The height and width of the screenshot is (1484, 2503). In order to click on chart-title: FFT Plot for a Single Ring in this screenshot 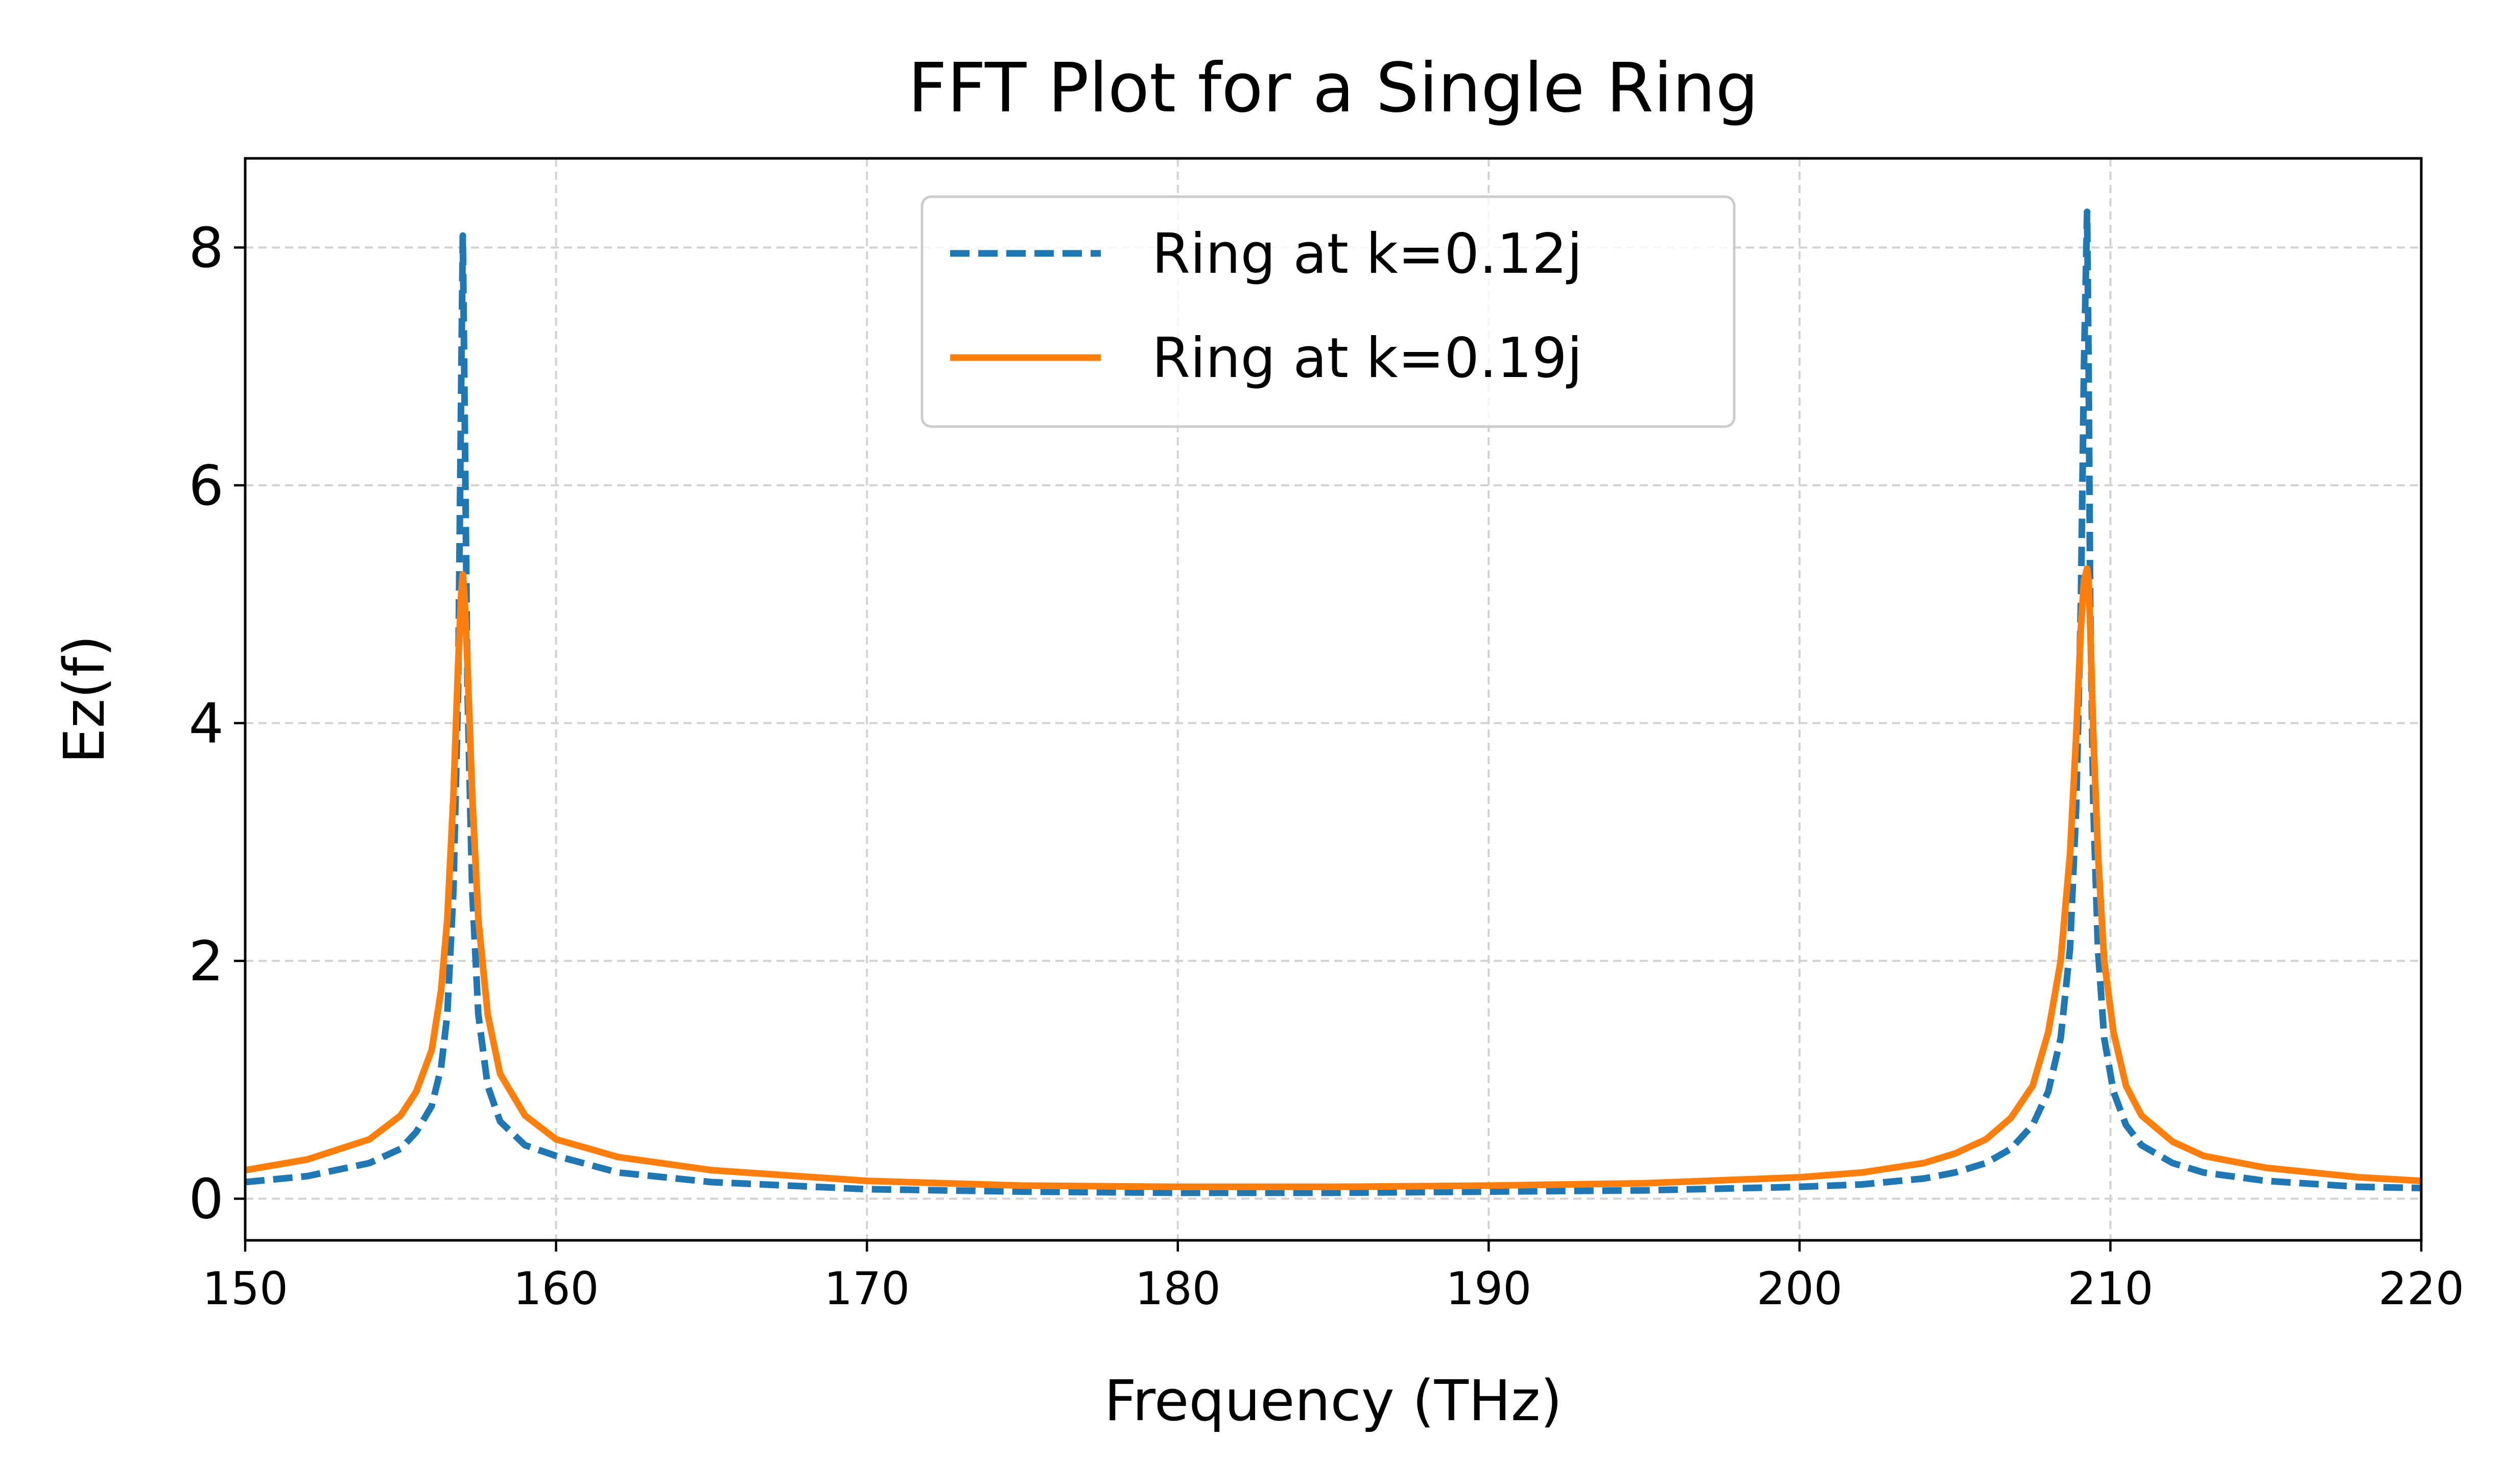, I will do `click(1333, 88)`.